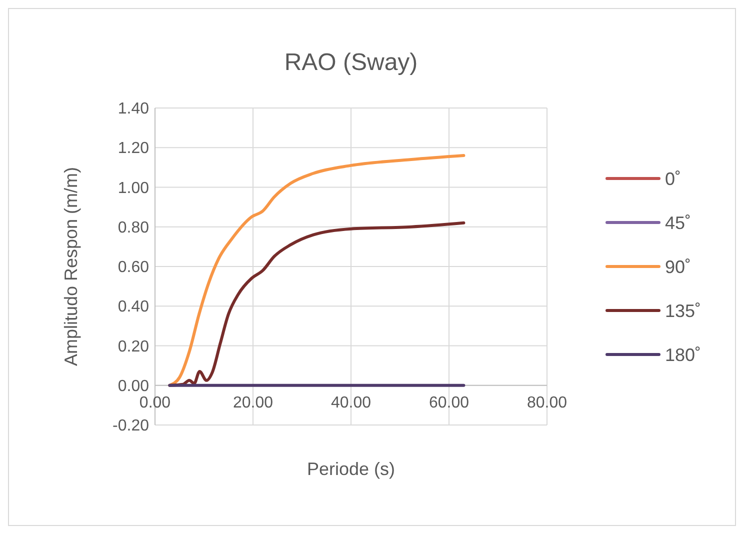 This screenshot has height=534, width=744. I want to click on x-tick-label: 0.00, so click(155, 403).